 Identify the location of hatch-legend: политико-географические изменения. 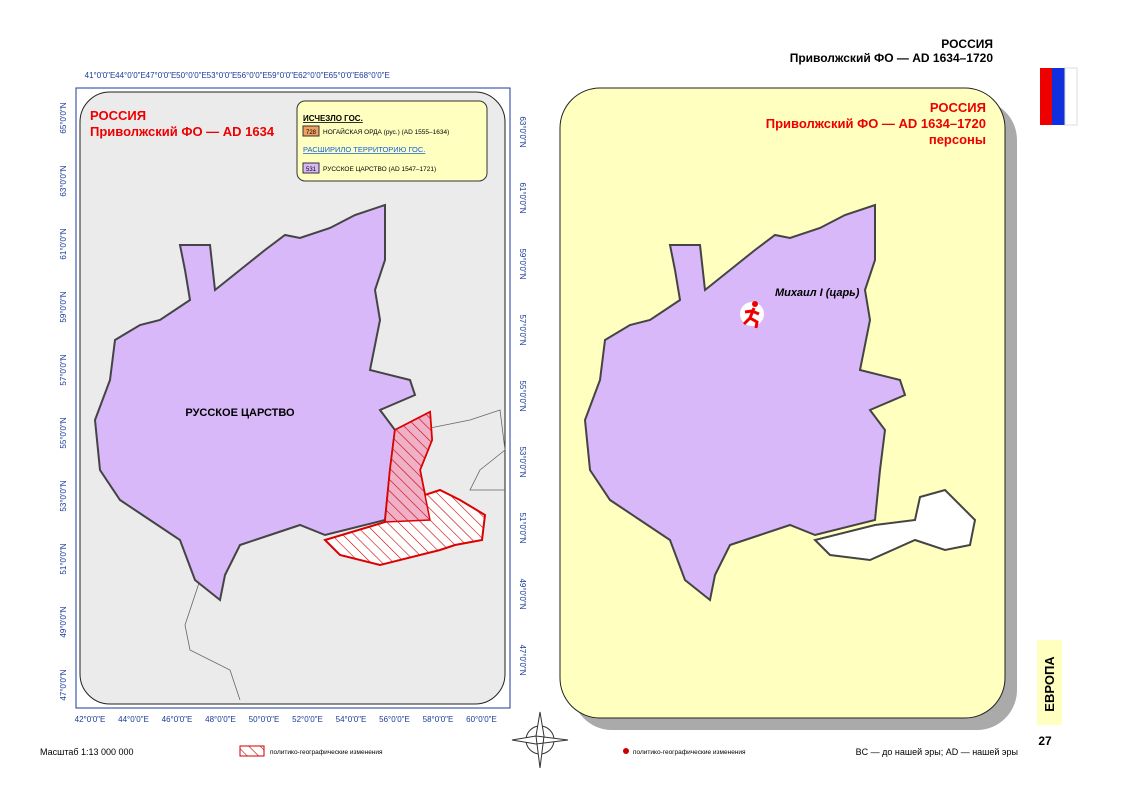
(326, 752).